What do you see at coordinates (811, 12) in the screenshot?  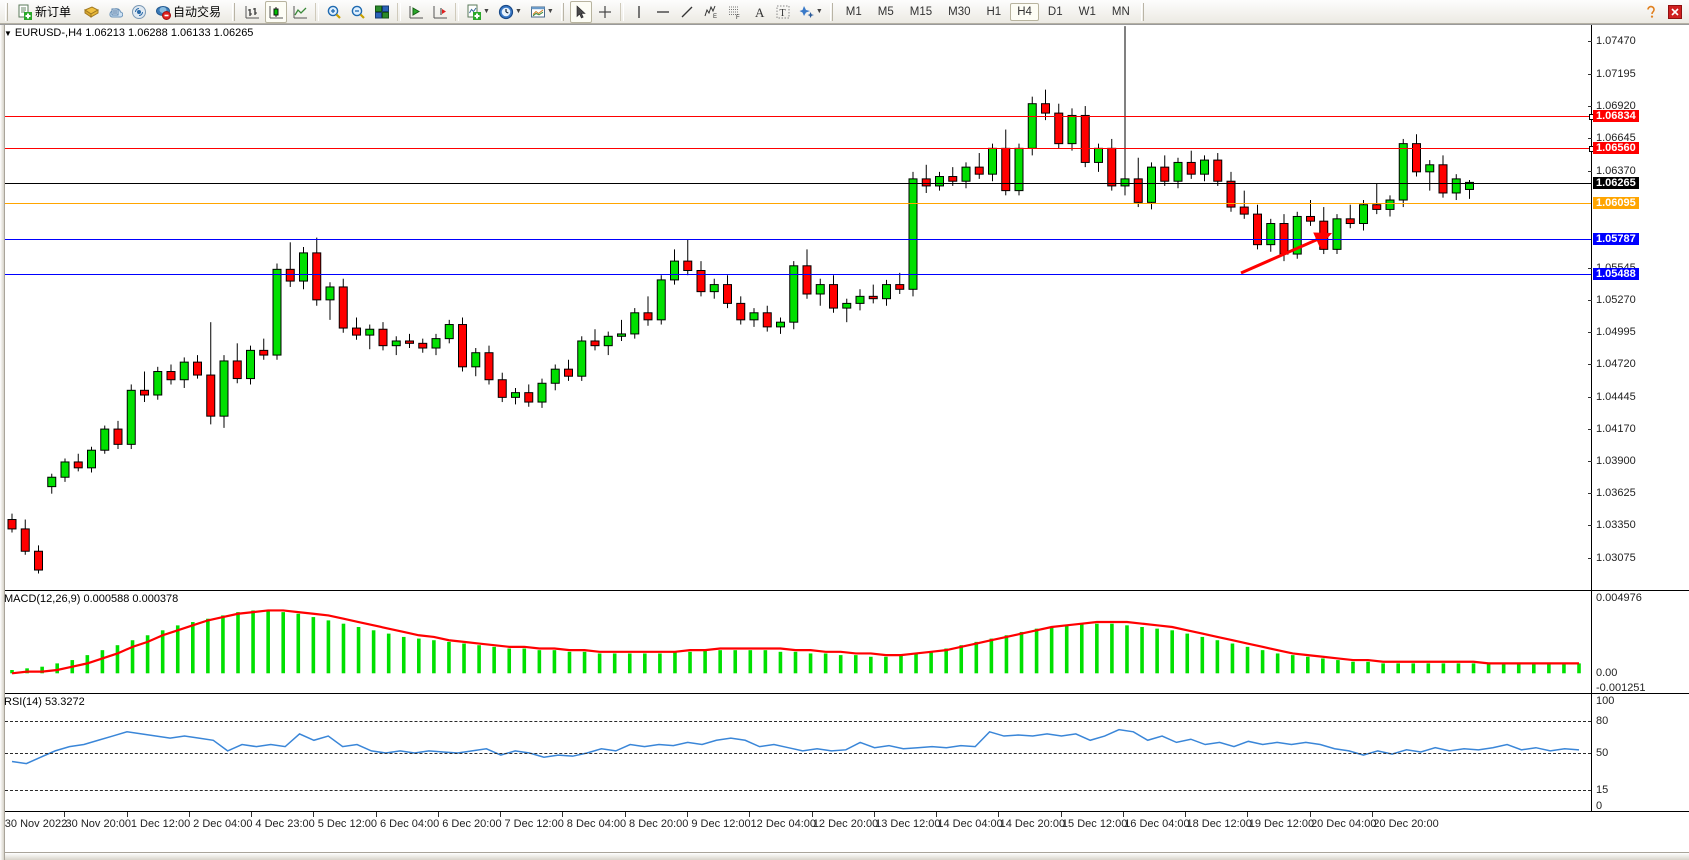 I see `shapes-button: ▼` at bounding box center [811, 12].